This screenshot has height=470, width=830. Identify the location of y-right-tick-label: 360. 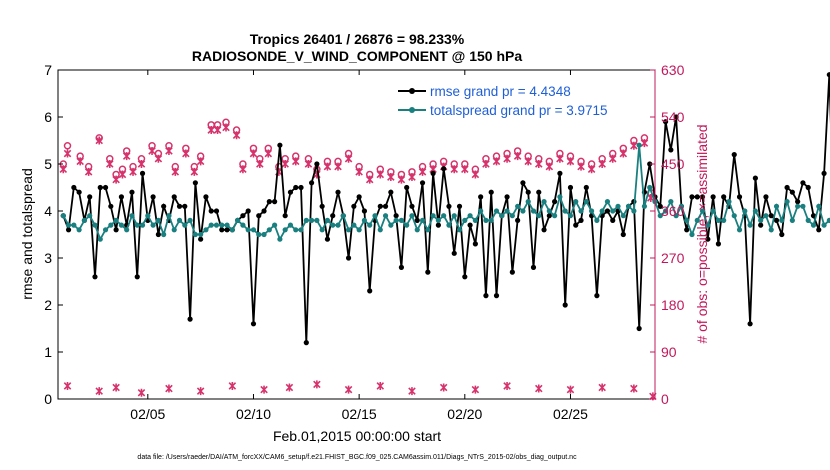
(673, 211).